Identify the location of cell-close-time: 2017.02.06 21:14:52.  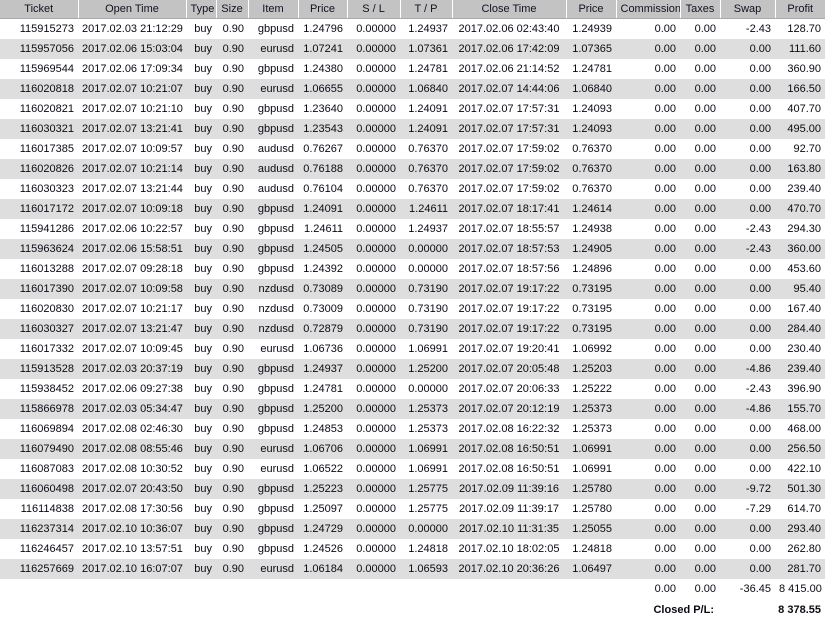
(509, 69).